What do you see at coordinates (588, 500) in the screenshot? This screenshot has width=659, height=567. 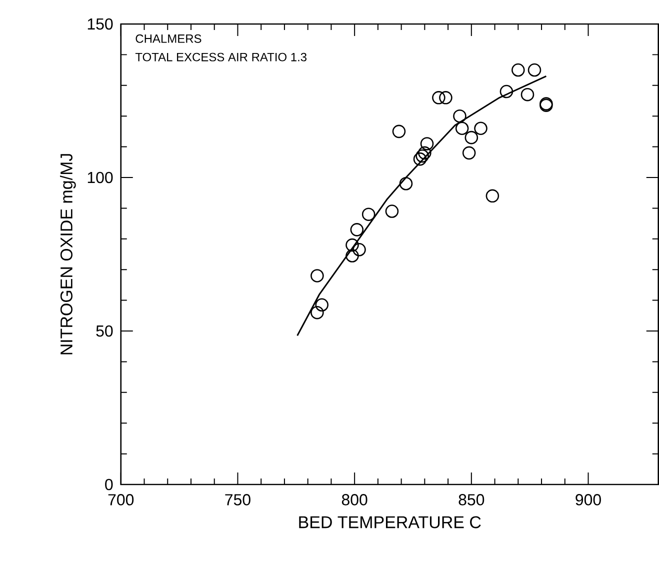 I see `x-tick-label: 900` at bounding box center [588, 500].